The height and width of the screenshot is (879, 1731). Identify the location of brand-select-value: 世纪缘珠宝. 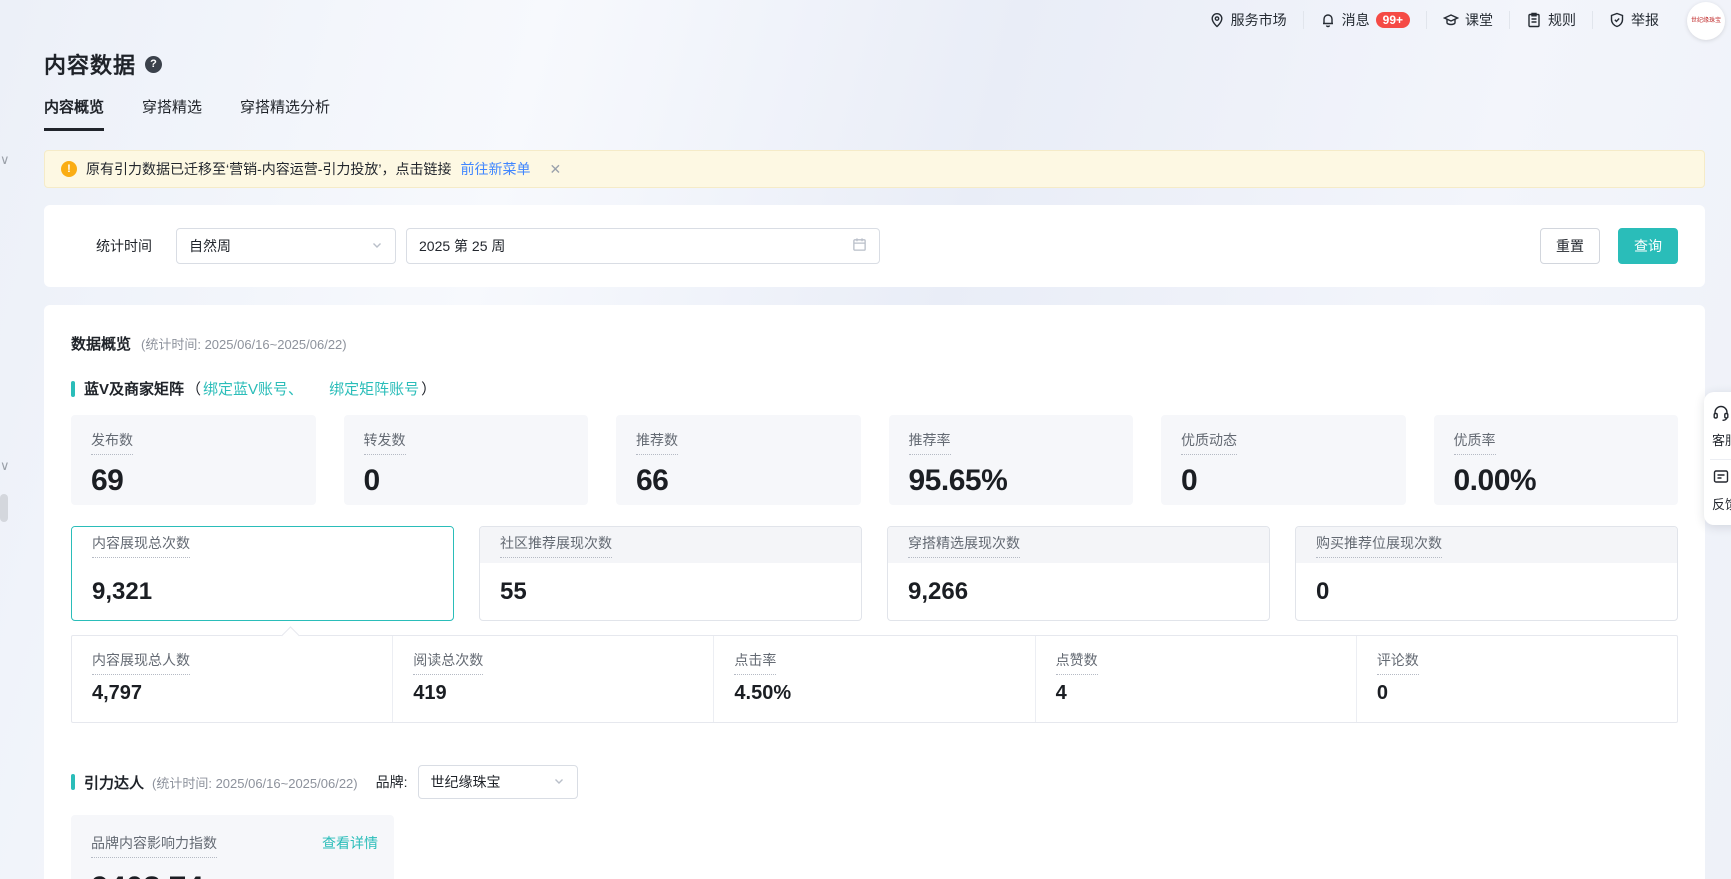
(465, 782).